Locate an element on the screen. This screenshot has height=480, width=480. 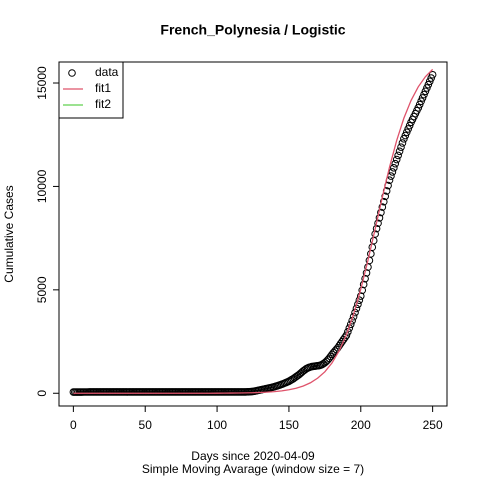
y-tick-label: 10000 is located at coordinates (42, 186).